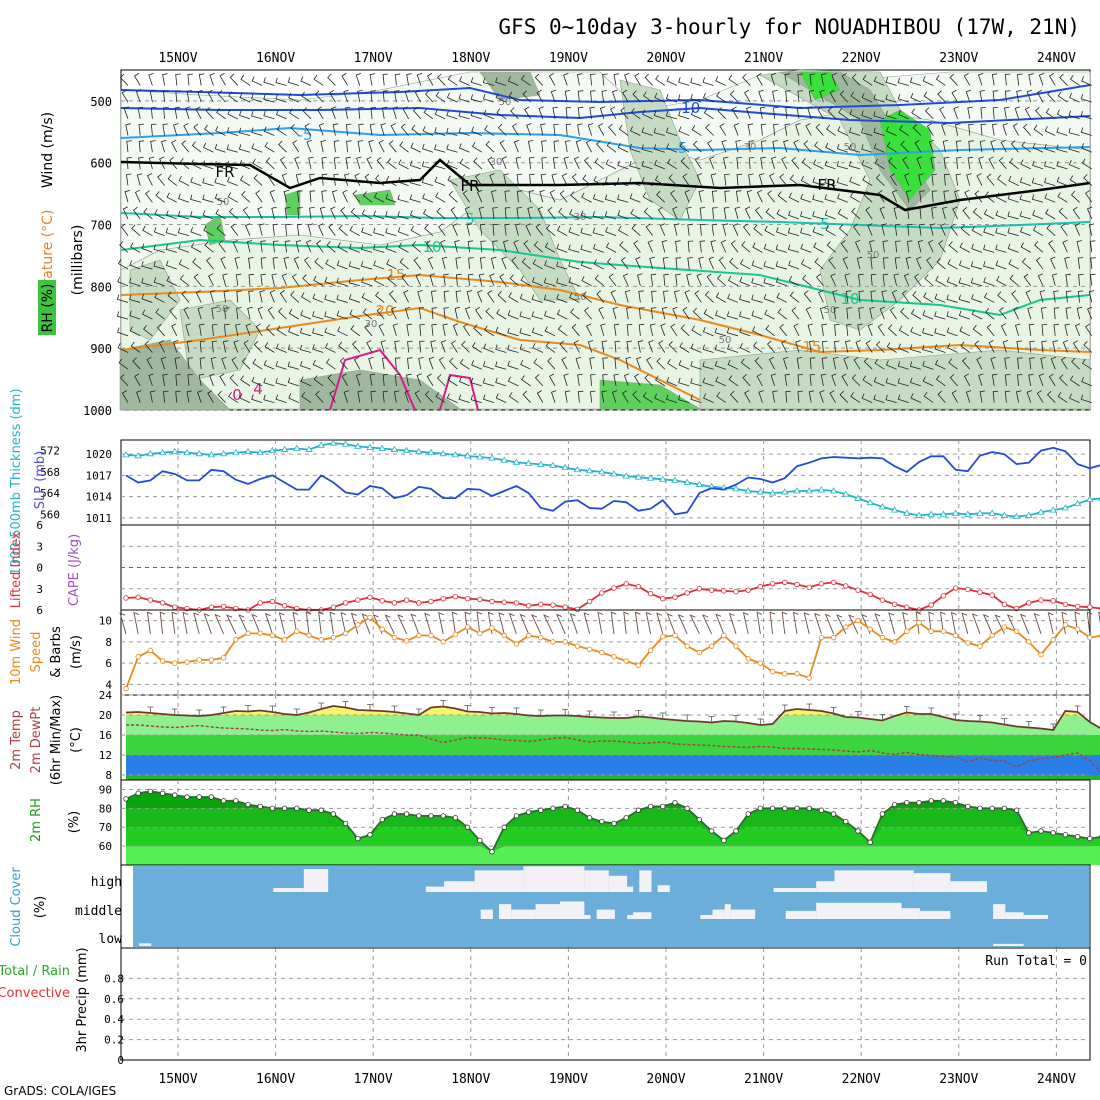  What do you see at coordinates (50, 493) in the screenshot?
I see `thickness-tick-label: 564` at bounding box center [50, 493].